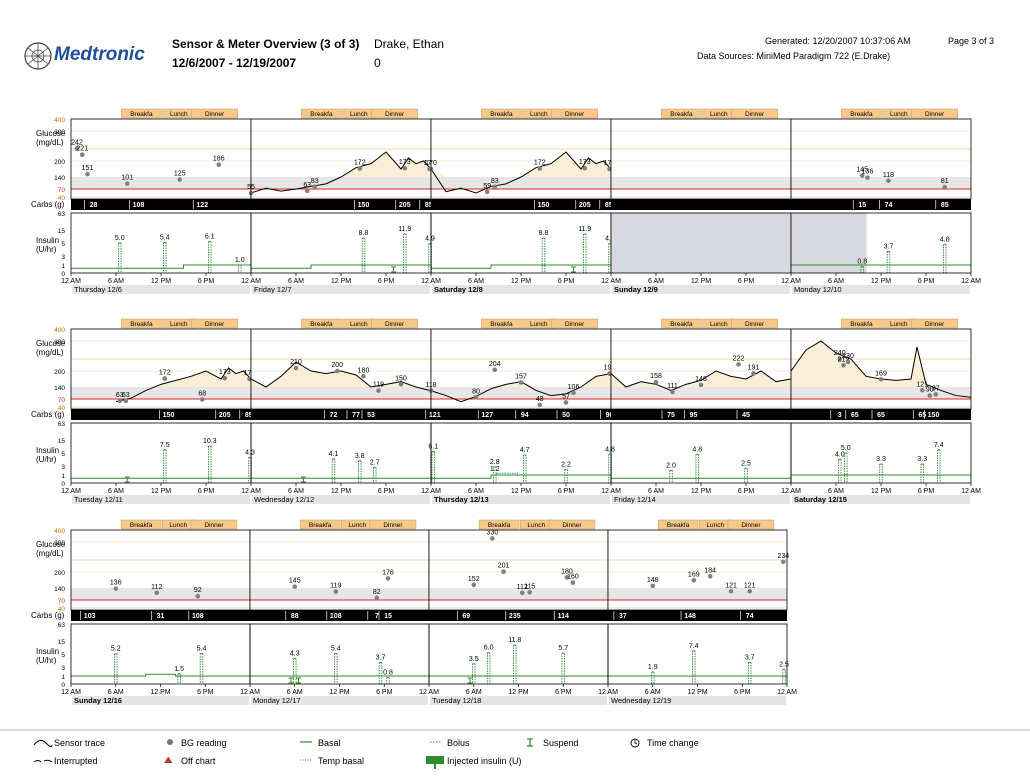 Image resolution: width=1030 pixels, height=778 pixels. What do you see at coordinates (521, 183) in the screenshot?
I see `target-range-band` at bounding box center [521, 183].